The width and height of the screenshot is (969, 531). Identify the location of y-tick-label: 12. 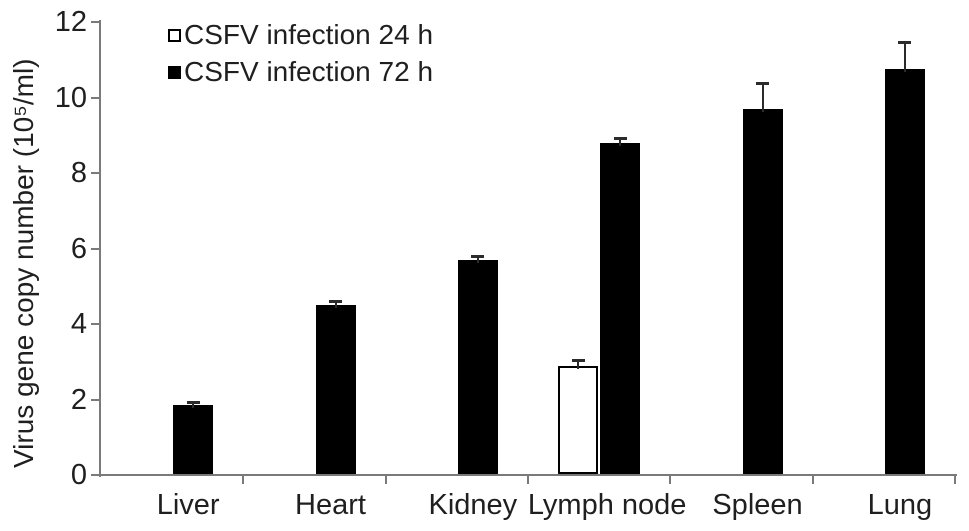
(70, 22).